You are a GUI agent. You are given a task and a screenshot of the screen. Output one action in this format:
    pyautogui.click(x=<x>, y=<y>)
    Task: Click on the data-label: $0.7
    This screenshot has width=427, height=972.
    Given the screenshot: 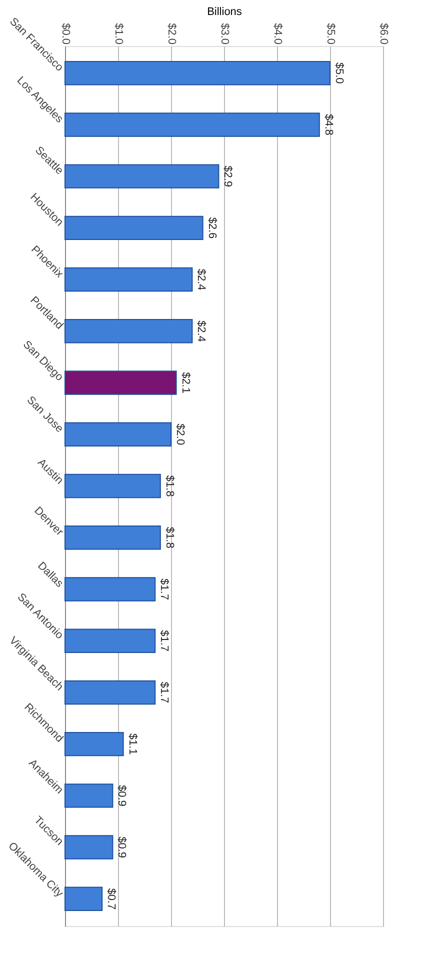 What is the action you would take?
    pyautogui.click(x=111, y=899)
    